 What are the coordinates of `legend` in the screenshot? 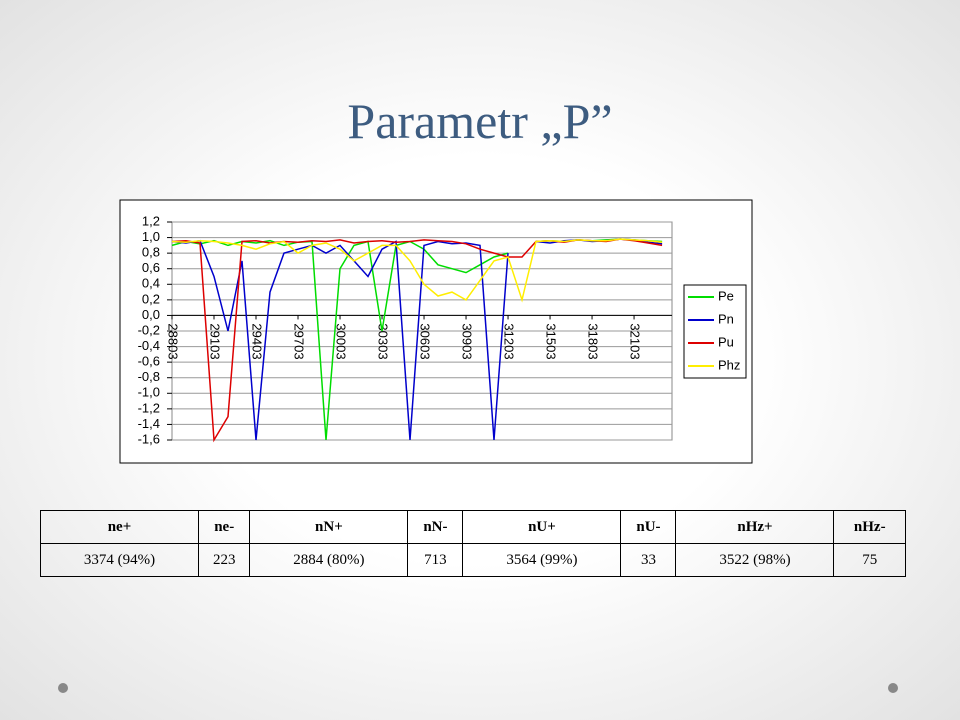 It's located at (715, 331).